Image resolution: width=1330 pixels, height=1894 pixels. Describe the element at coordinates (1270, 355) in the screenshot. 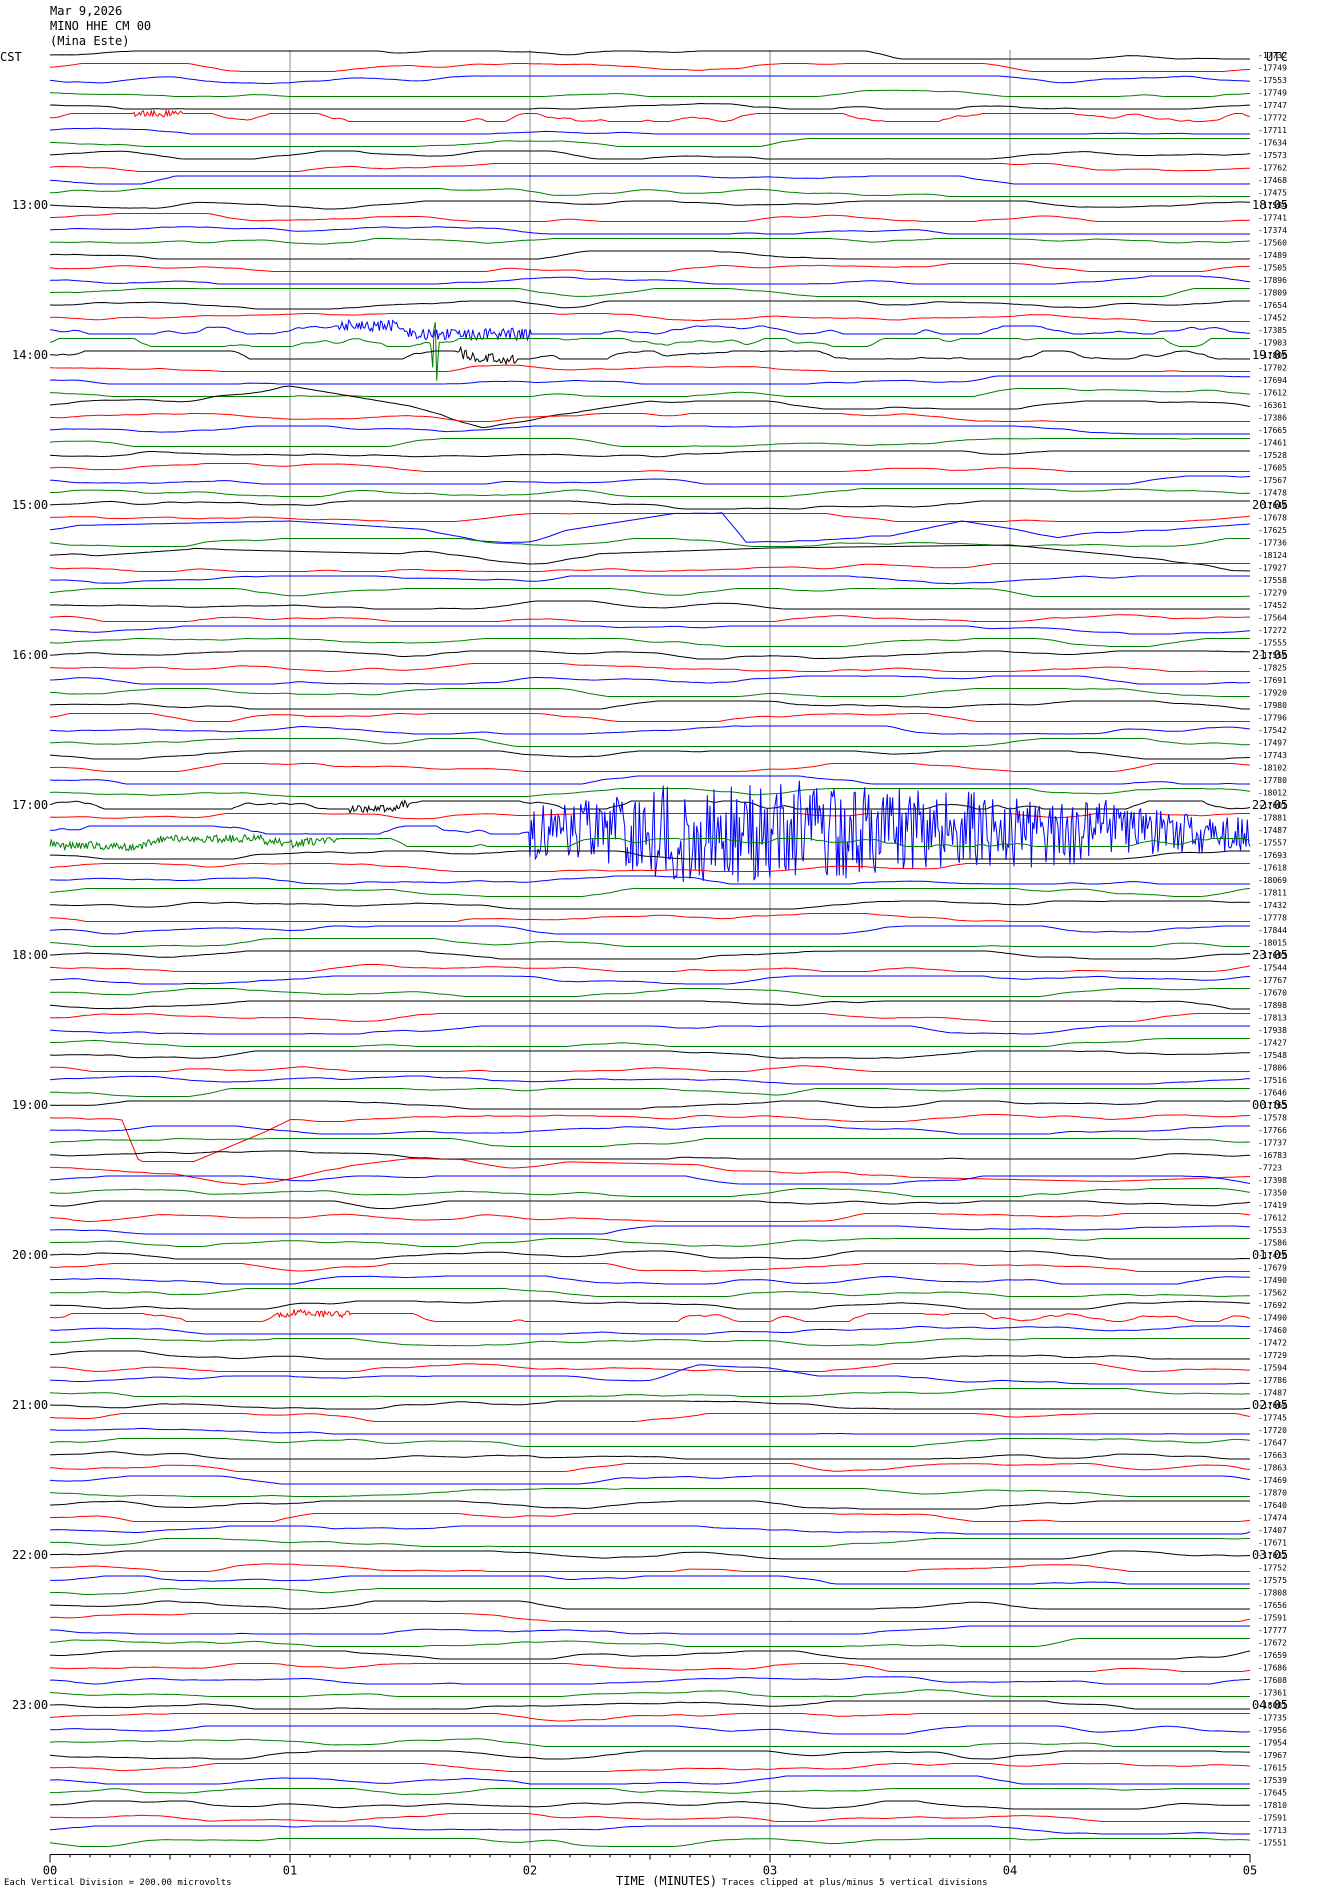

I see `hour-label-right: 19:05` at that location.